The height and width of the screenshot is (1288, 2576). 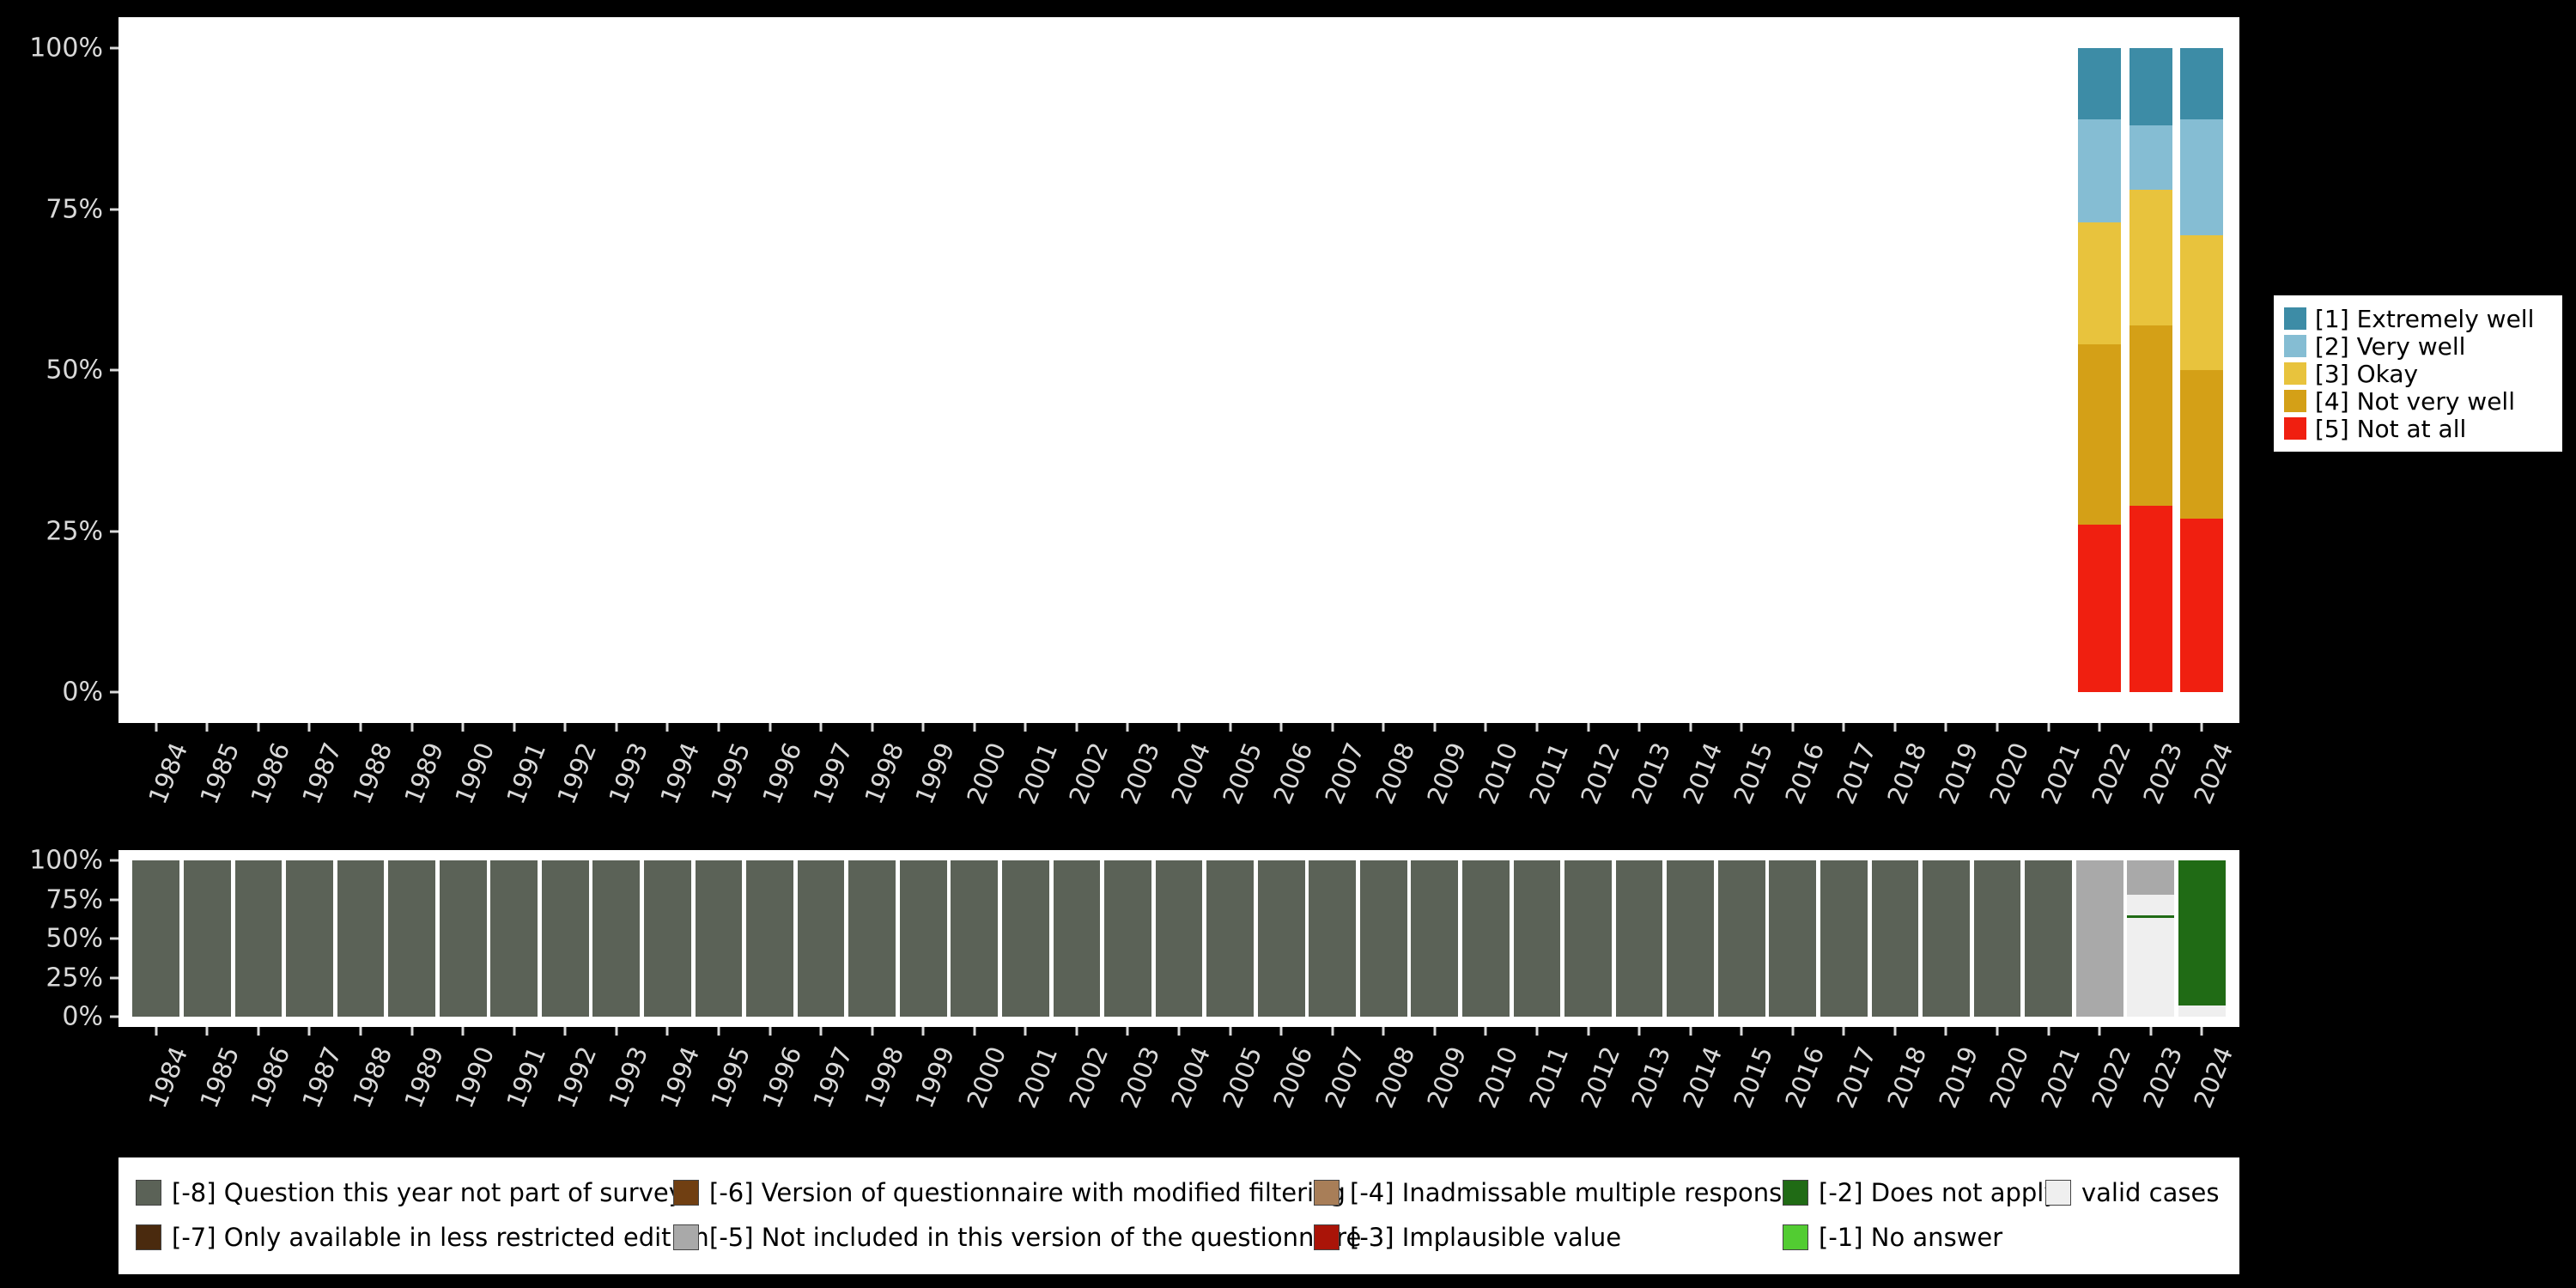 What do you see at coordinates (514, 370) in the screenshot?
I see `year-slot-1991` at bounding box center [514, 370].